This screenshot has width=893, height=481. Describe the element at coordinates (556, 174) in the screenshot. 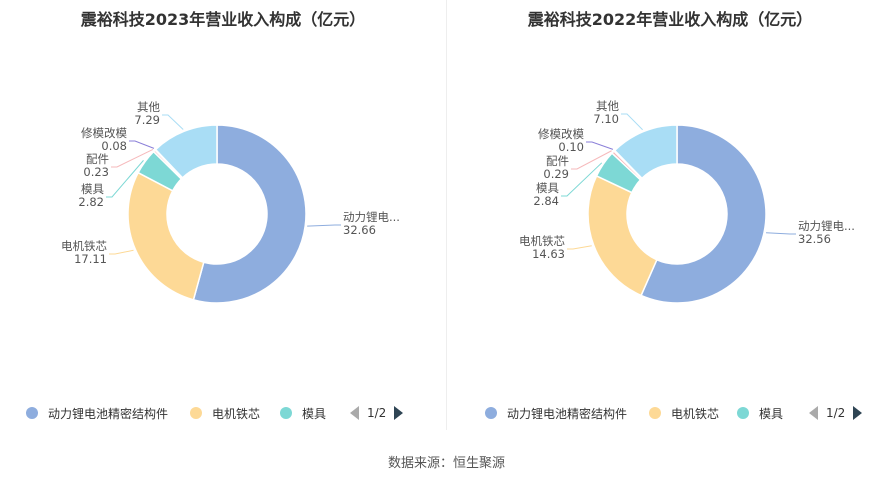

I see `slice-value-label: 0.29` at that location.